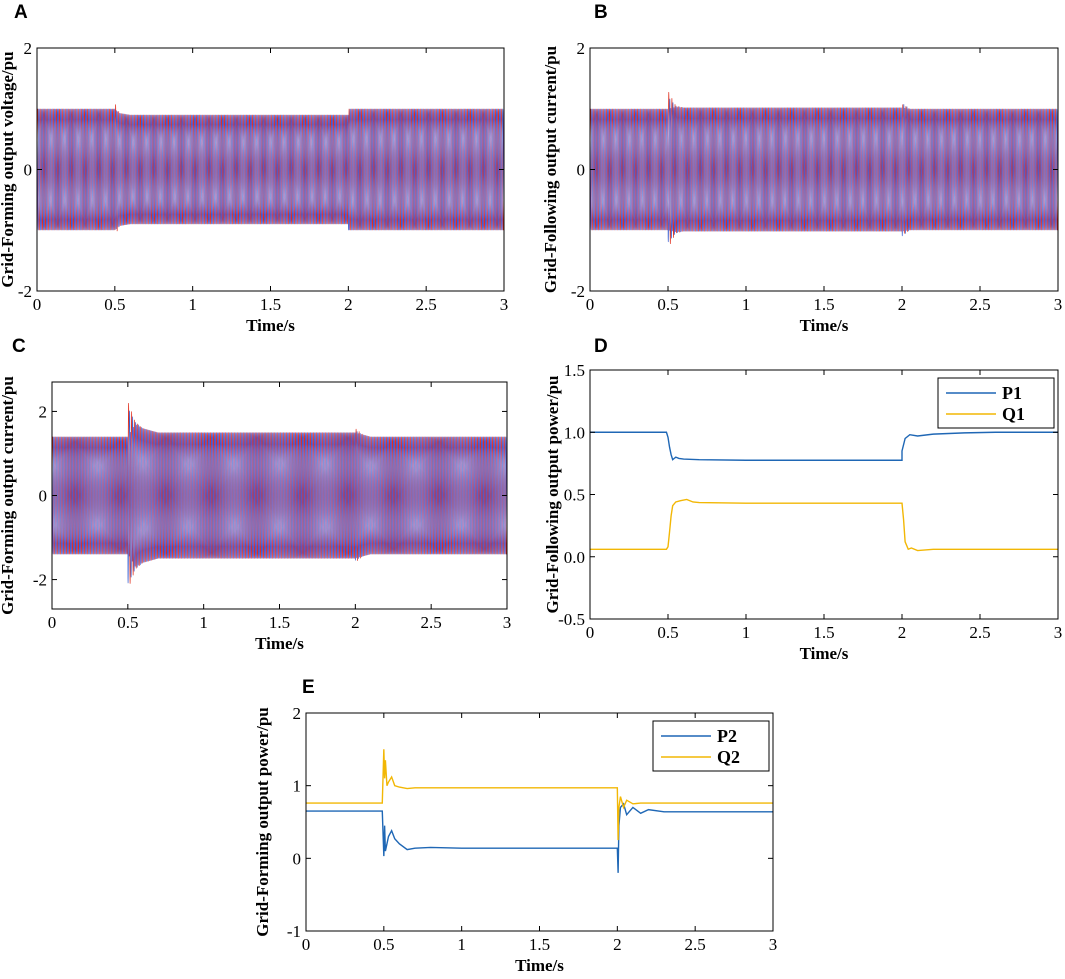 The image size is (1065, 979). I want to click on legend-label-q1: Q1, so click(1013, 414).